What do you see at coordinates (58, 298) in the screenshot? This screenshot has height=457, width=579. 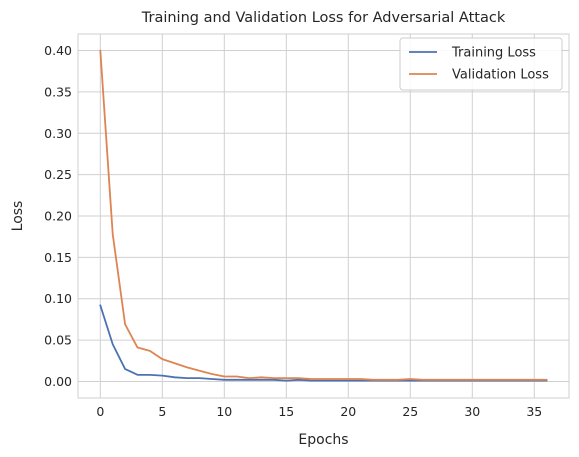 I see `y-tick-label: 0.10` at bounding box center [58, 298].